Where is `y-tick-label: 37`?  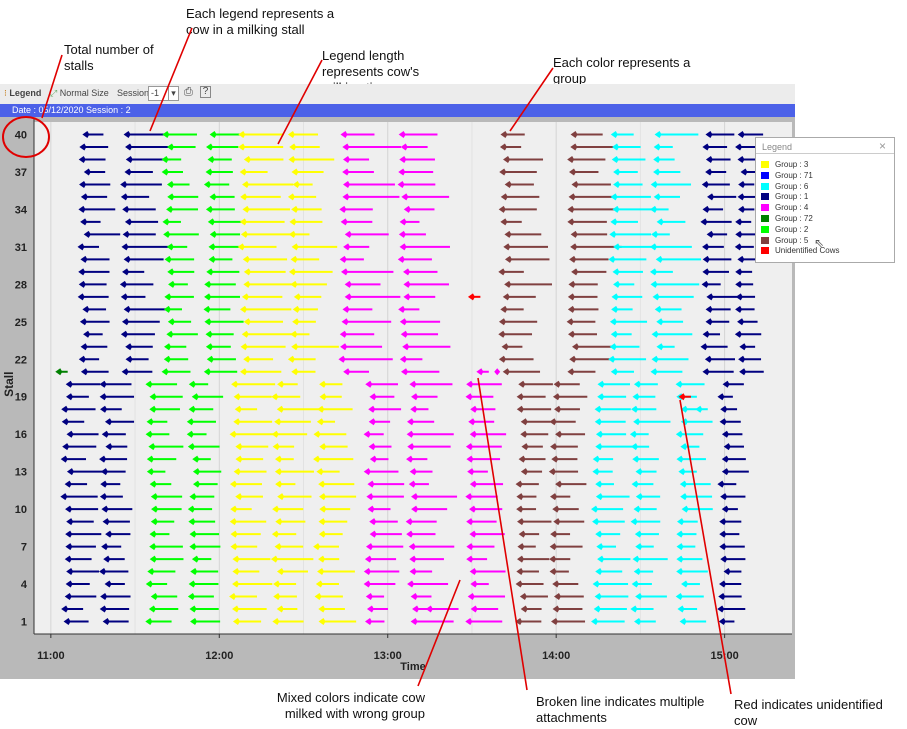 y-tick-label: 37 is located at coordinates (21, 173).